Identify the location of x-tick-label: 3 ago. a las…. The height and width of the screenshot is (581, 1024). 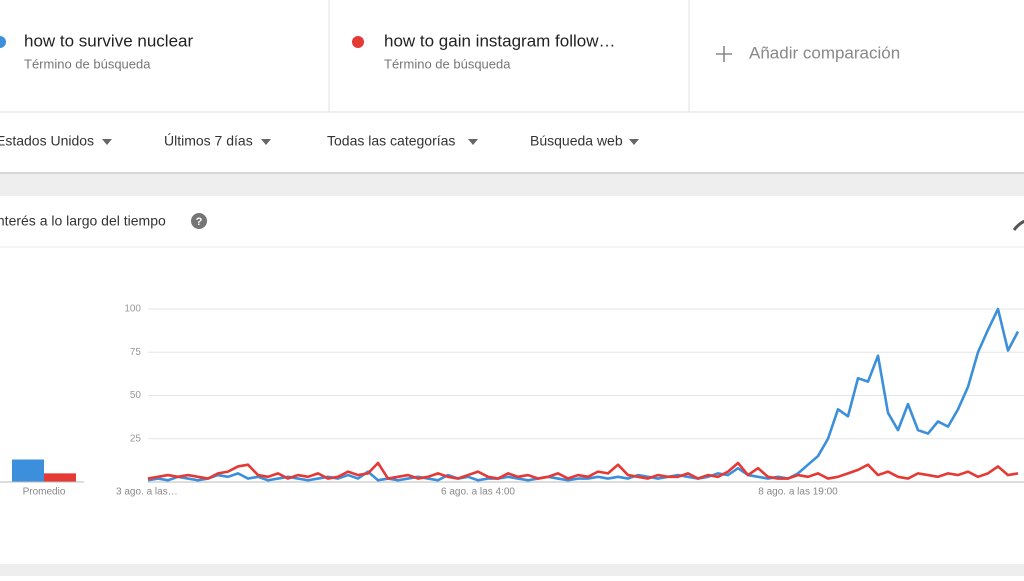
(147, 492).